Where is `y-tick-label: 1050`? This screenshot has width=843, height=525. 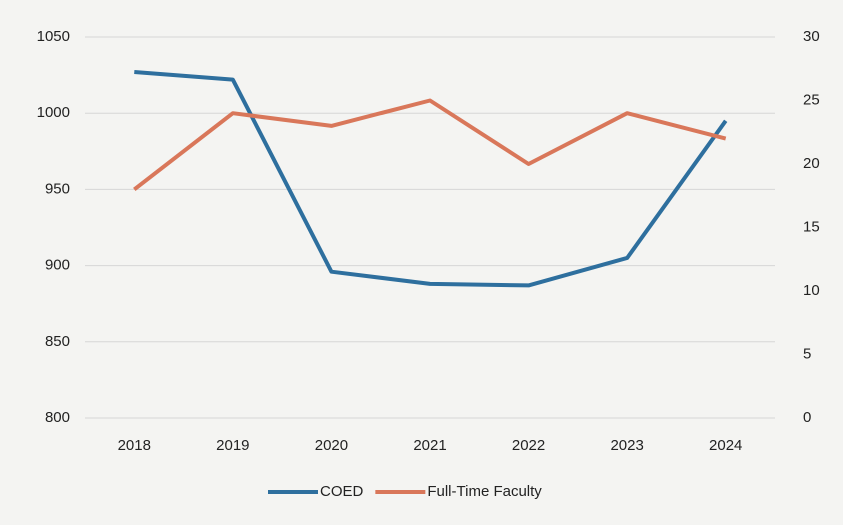
y-tick-label: 1050 is located at coordinates (53, 36).